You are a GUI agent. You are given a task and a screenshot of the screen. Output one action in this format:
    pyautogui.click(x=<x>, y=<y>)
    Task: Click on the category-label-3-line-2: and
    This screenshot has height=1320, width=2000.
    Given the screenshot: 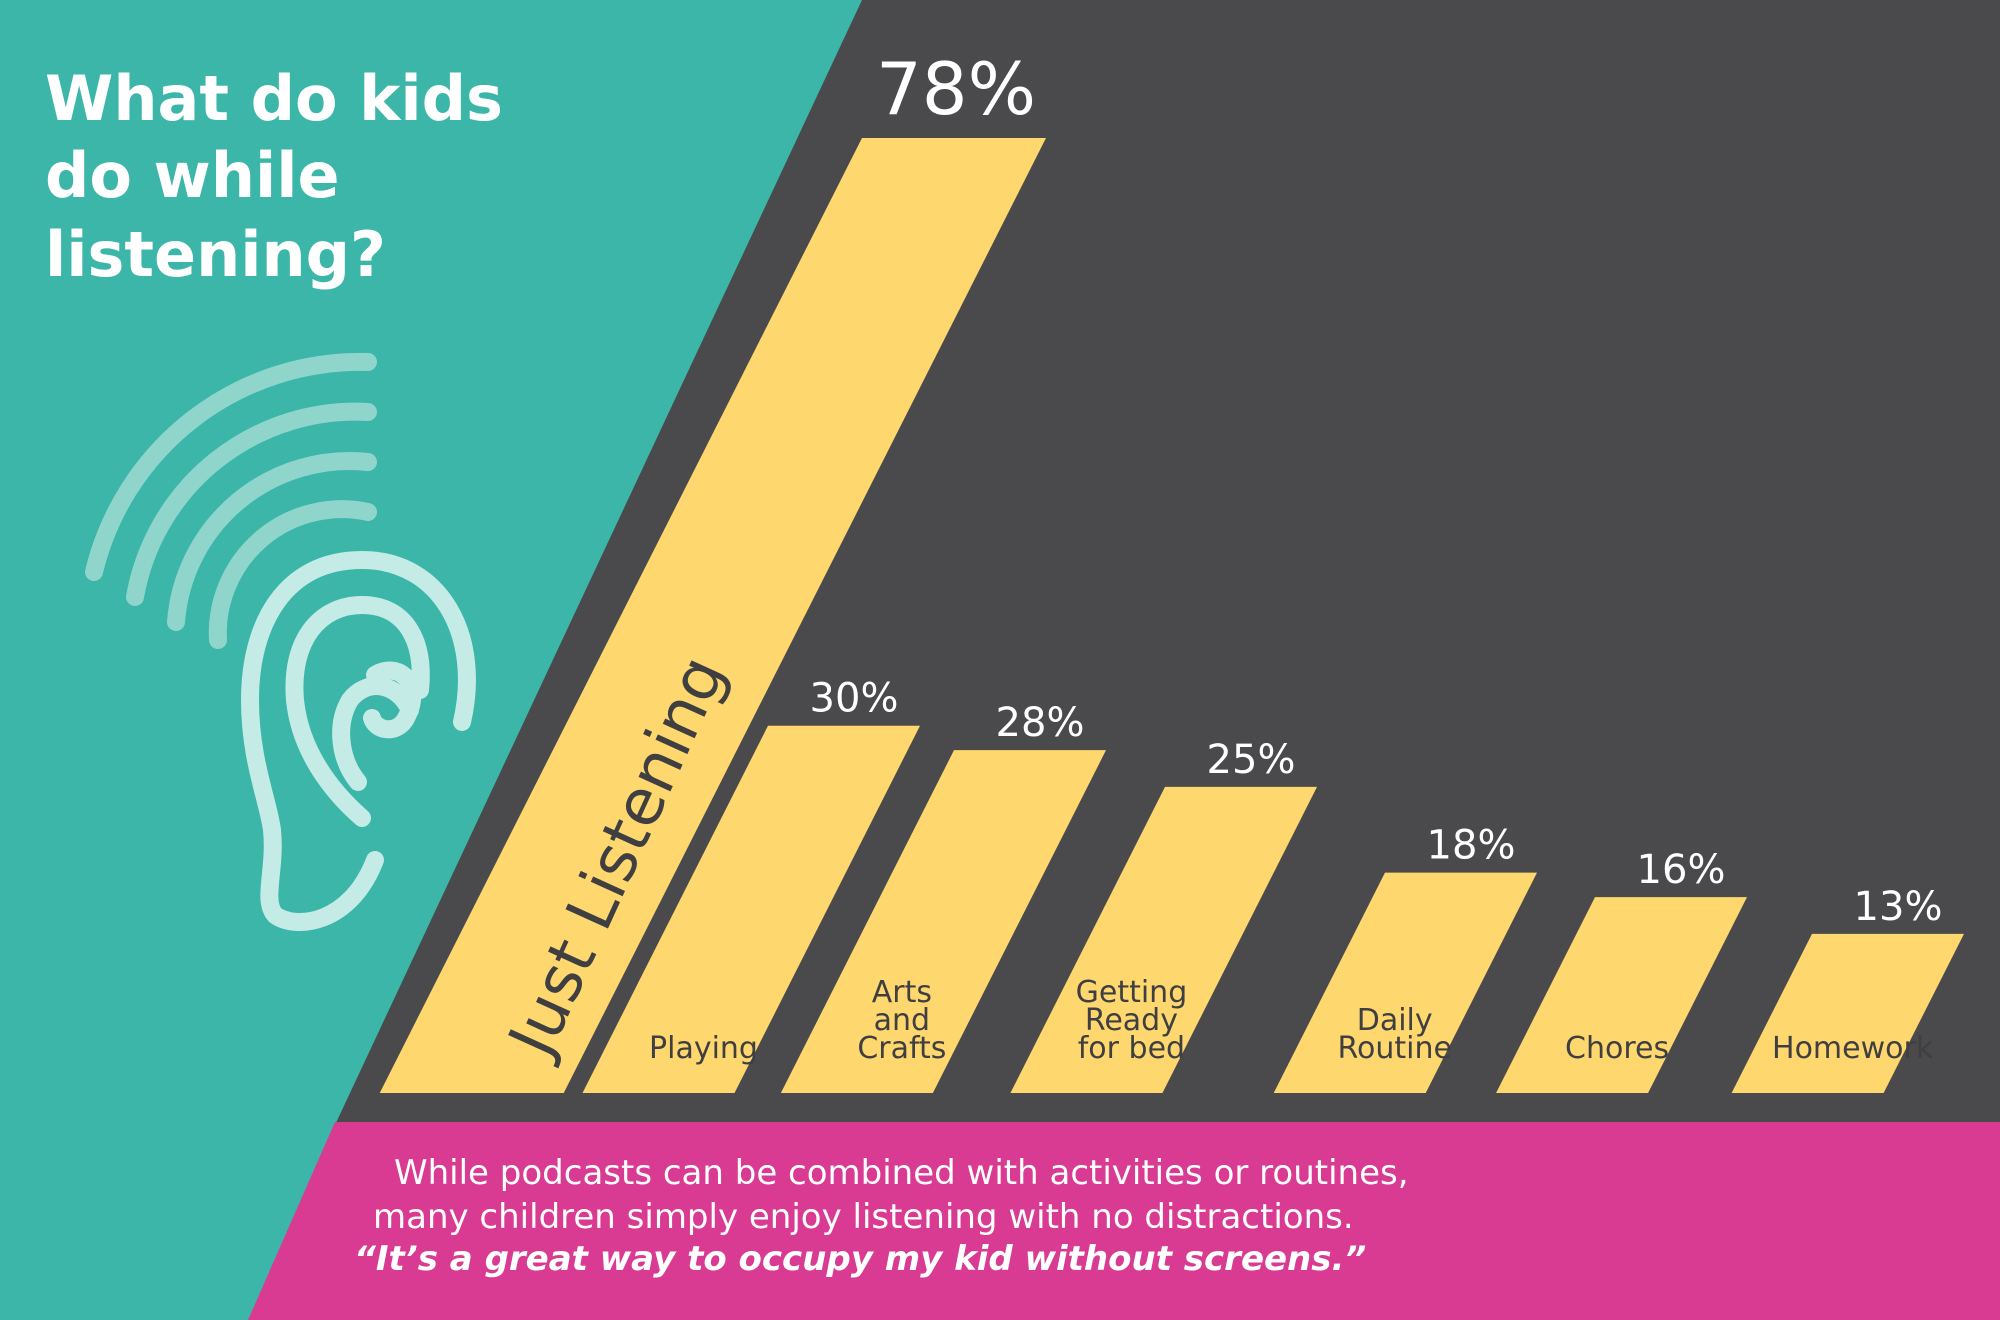 What is the action you would take?
    pyautogui.click(x=902, y=1020)
    